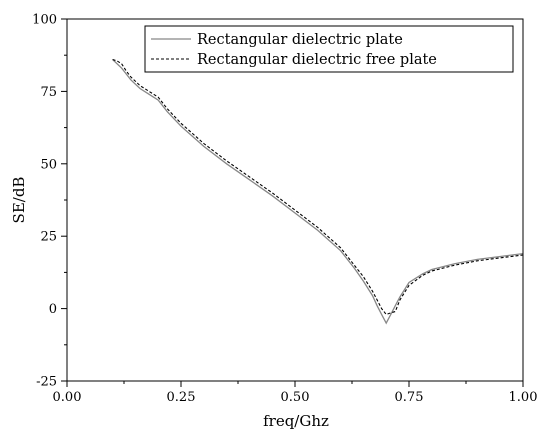 This screenshot has width=550, height=442. I want to click on y-tick-label: -25, so click(46, 382).